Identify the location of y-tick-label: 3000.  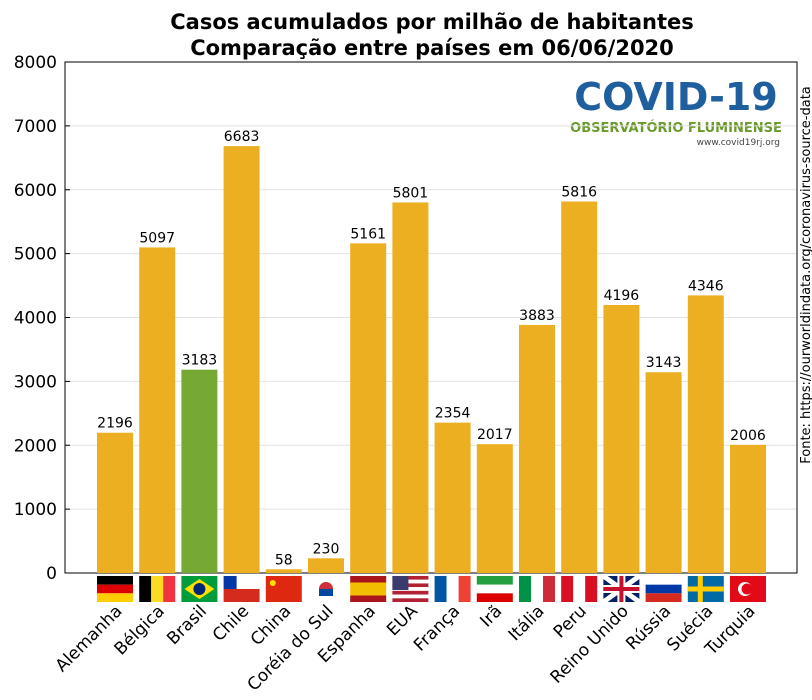
(35, 382).